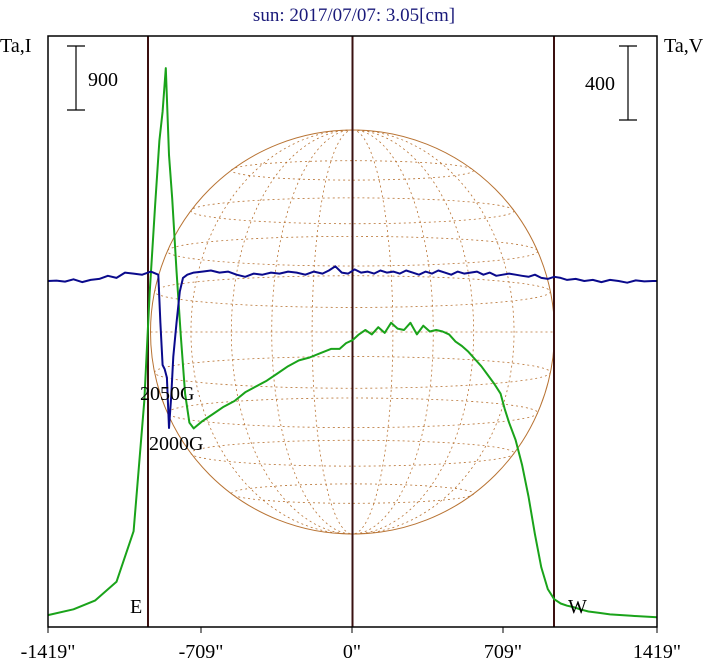 The image size is (708, 662). What do you see at coordinates (167, 394) in the screenshot?
I see `annotation-2050g: 2050G` at bounding box center [167, 394].